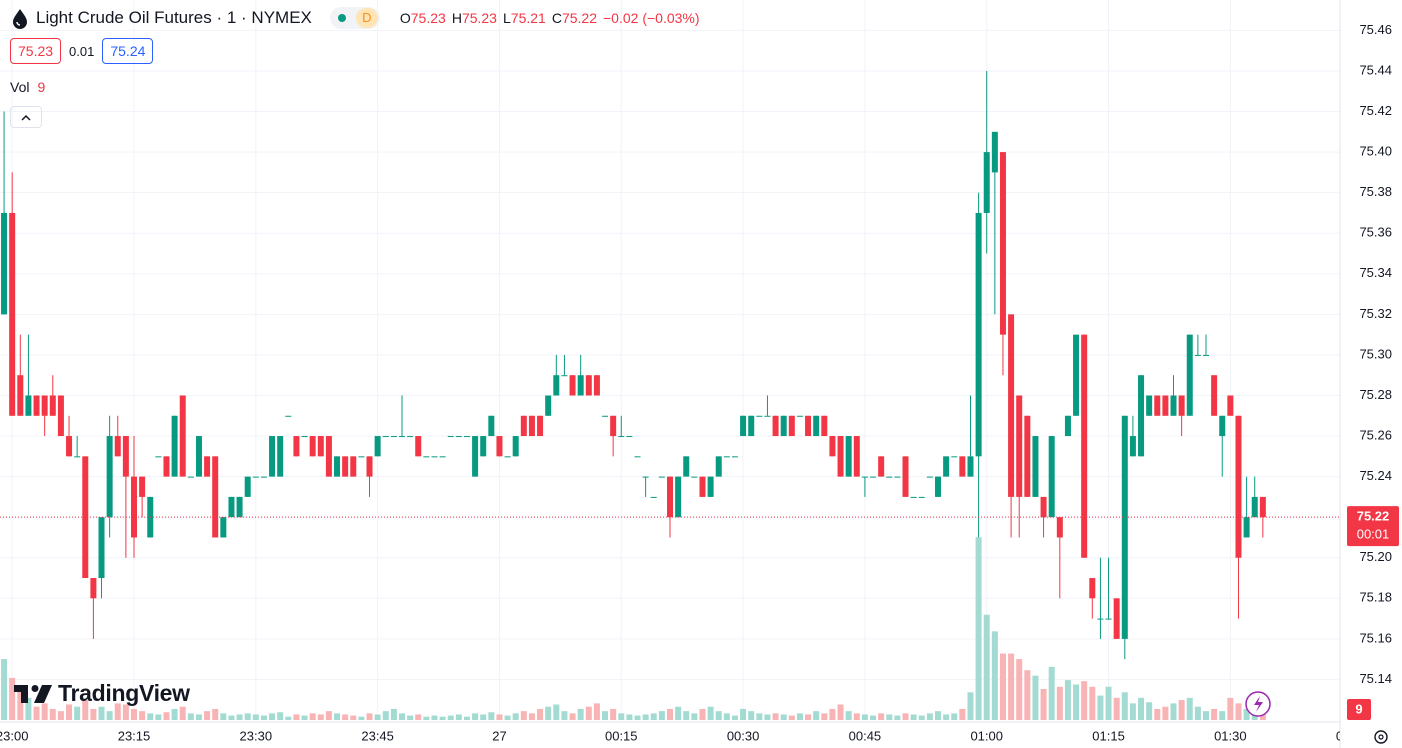 Image resolution: width=1402 pixels, height=748 pixels. What do you see at coordinates (20, 19) in the screenshot?
I see `symbol-icon` at bounding box center [20, 19].